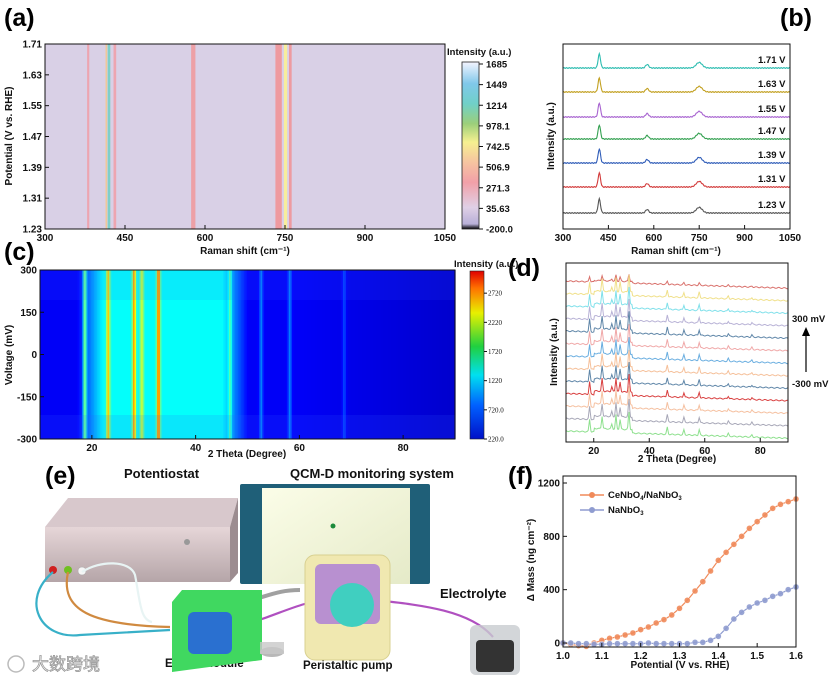 The width and height of the screenshot is (837, 683). Describe the element at coordinates (9, 136) in the screenshot. I see `y-axis-label: Potential (V vs. RHE)` at that location.